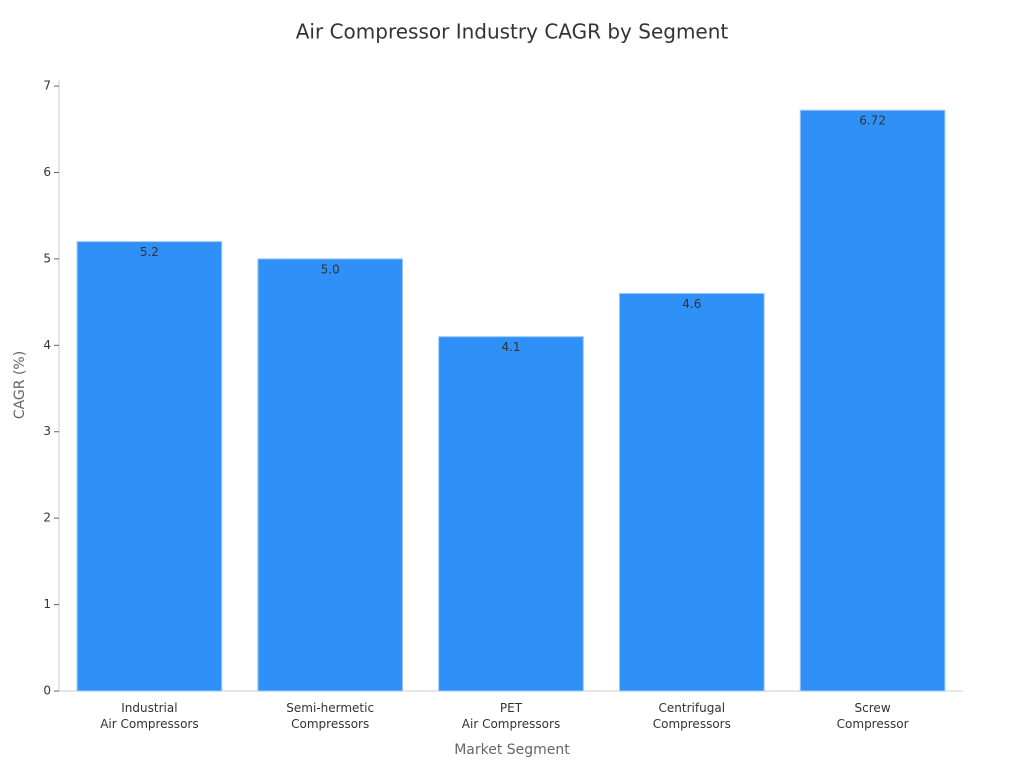 The width and height of the screenshot is (1024, 768). I want to click on value-label: 4.6, so click(691, 304).